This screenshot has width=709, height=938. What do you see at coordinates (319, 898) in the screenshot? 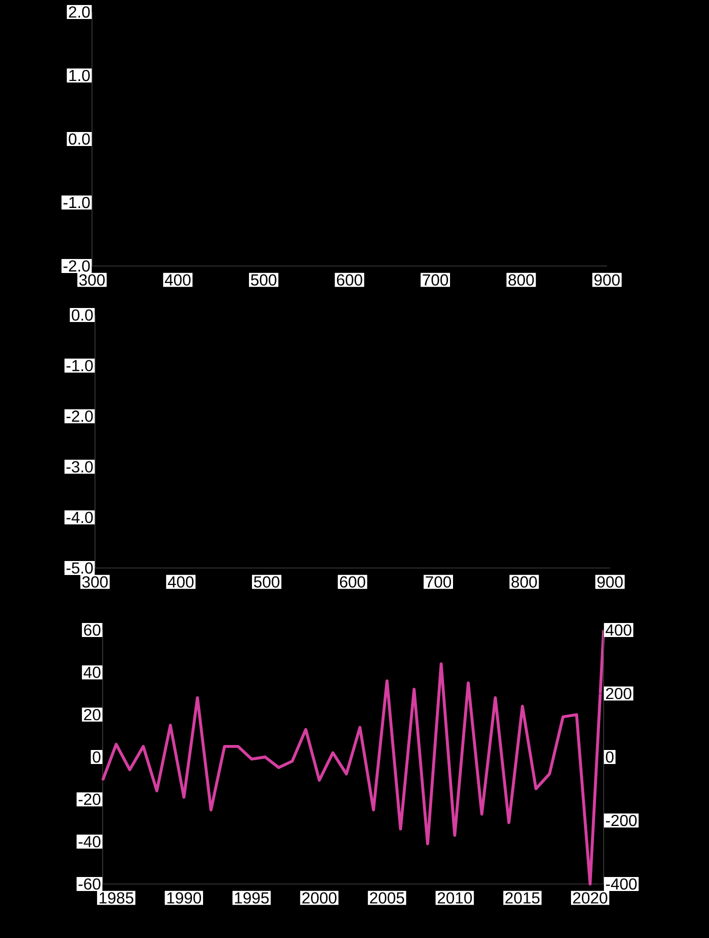
I see `x-tick-label: 2000` at bounding box center [319, 898].